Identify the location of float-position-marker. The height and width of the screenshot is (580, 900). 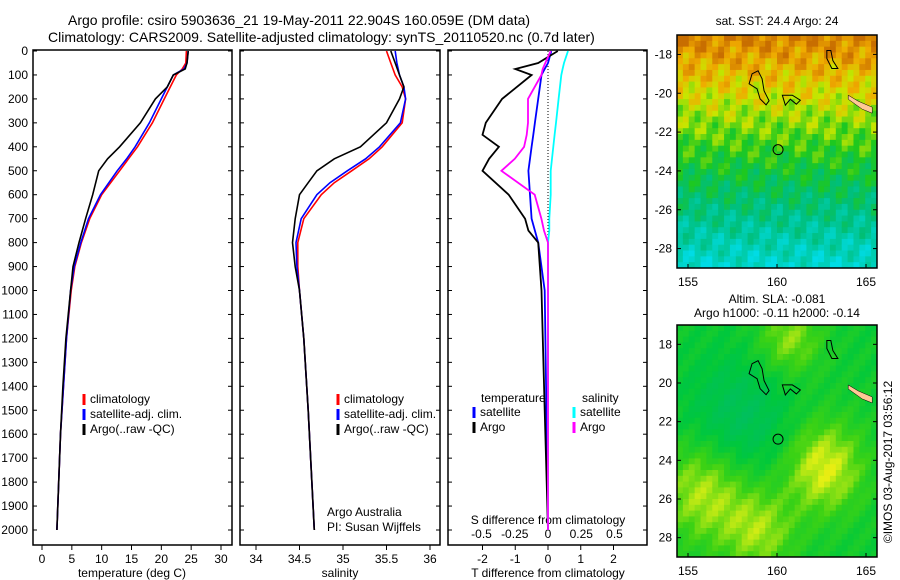
(778, 150).